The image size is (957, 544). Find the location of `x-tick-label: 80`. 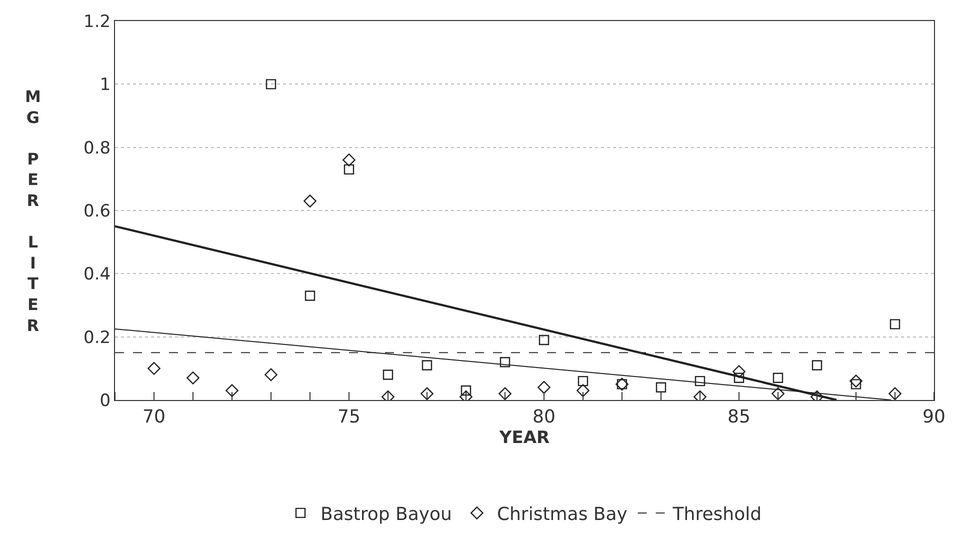

x-tick-label: 80 is located at coordinates (544, 417).